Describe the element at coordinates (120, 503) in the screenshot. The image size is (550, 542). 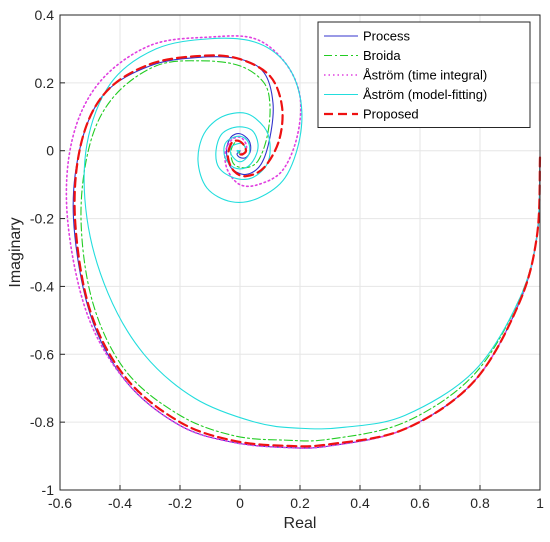
I see `x-tick-label: -0.4` at that location.